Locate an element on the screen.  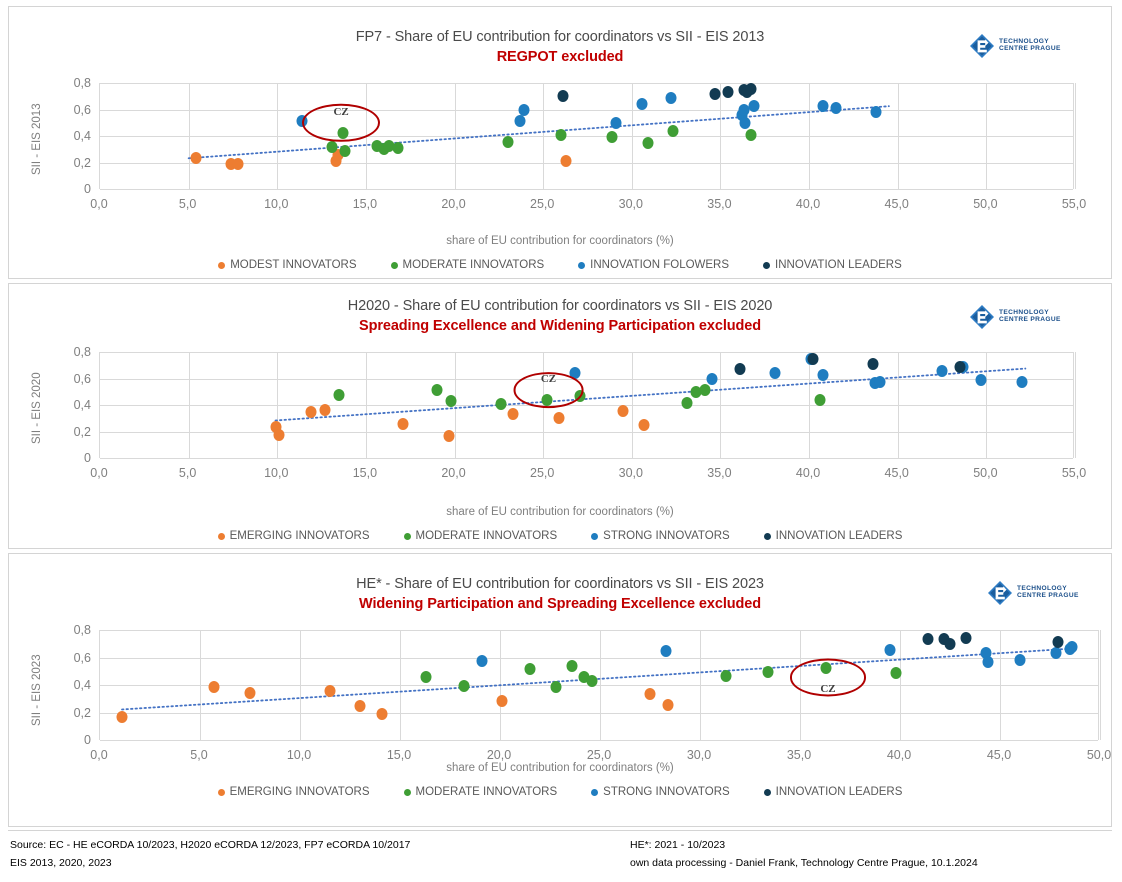
technology-centre-prague-logo: TECHNOLOGY CENTRE PRAGUE is located at coordinates (1015, 317).